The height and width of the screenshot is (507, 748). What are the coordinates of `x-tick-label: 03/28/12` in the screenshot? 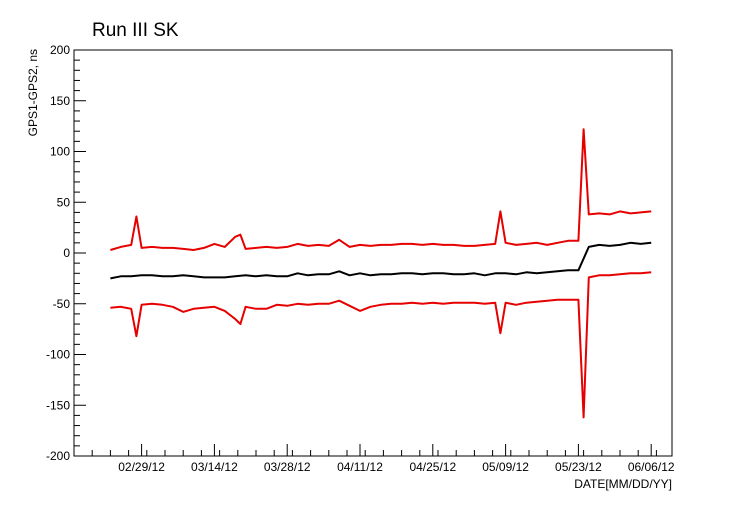 It's located at (287, 467).